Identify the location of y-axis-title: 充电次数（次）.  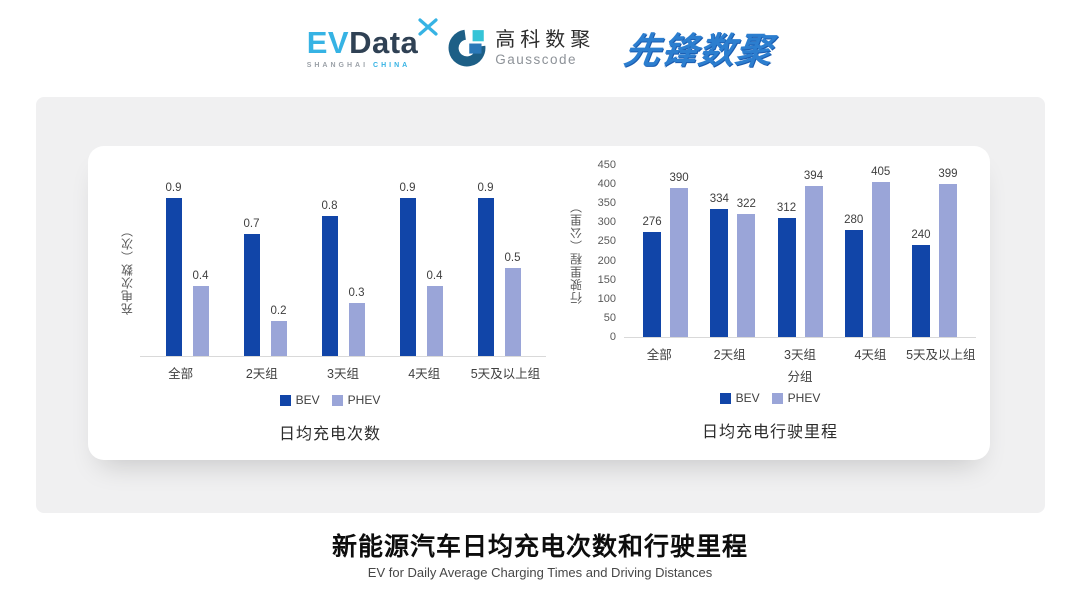
(127, 269).